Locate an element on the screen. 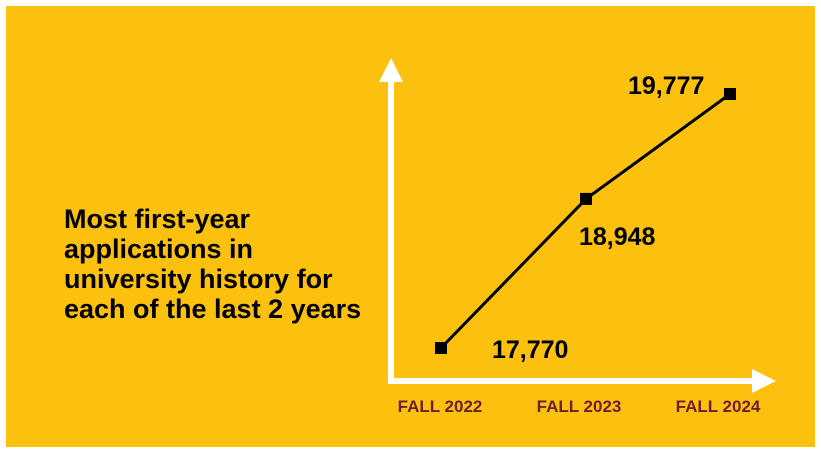 The image size is (821, 453). x-tick-labels: FALL 2022 FALL 2023 FALL 2024 is located at coordinates (579, 406).